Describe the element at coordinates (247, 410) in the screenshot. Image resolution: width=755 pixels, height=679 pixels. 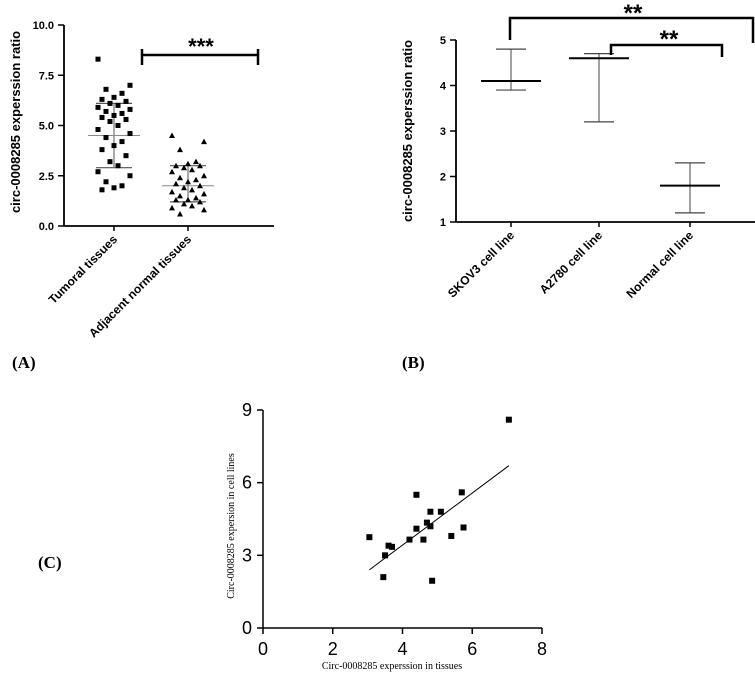
I see `chart-c-y-tick-label: 9` at that location.